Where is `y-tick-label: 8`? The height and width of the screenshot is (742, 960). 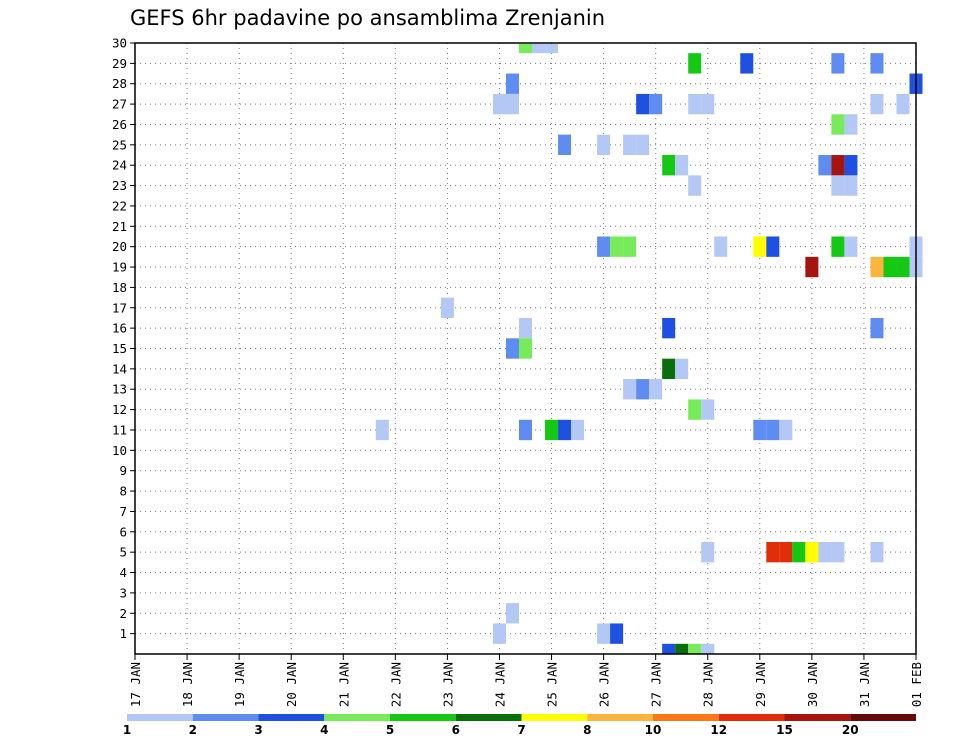
y-tick-label: 8 is located at coordinates (123, 491).